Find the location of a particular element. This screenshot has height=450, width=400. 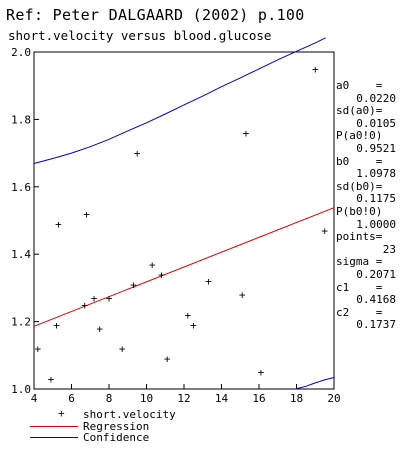

stat-p-b0: P(b0!0) 1.0000 is located at coordinates (367, 217).